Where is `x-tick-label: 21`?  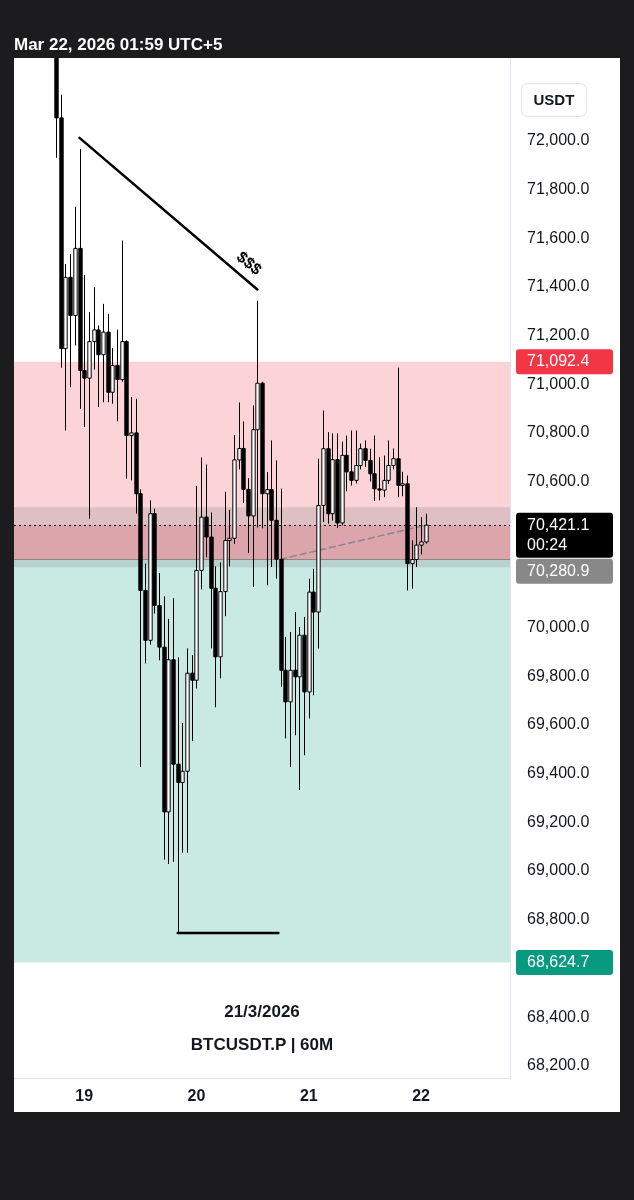
x-tick-label: 21 is located at coordinates (308, 1096).